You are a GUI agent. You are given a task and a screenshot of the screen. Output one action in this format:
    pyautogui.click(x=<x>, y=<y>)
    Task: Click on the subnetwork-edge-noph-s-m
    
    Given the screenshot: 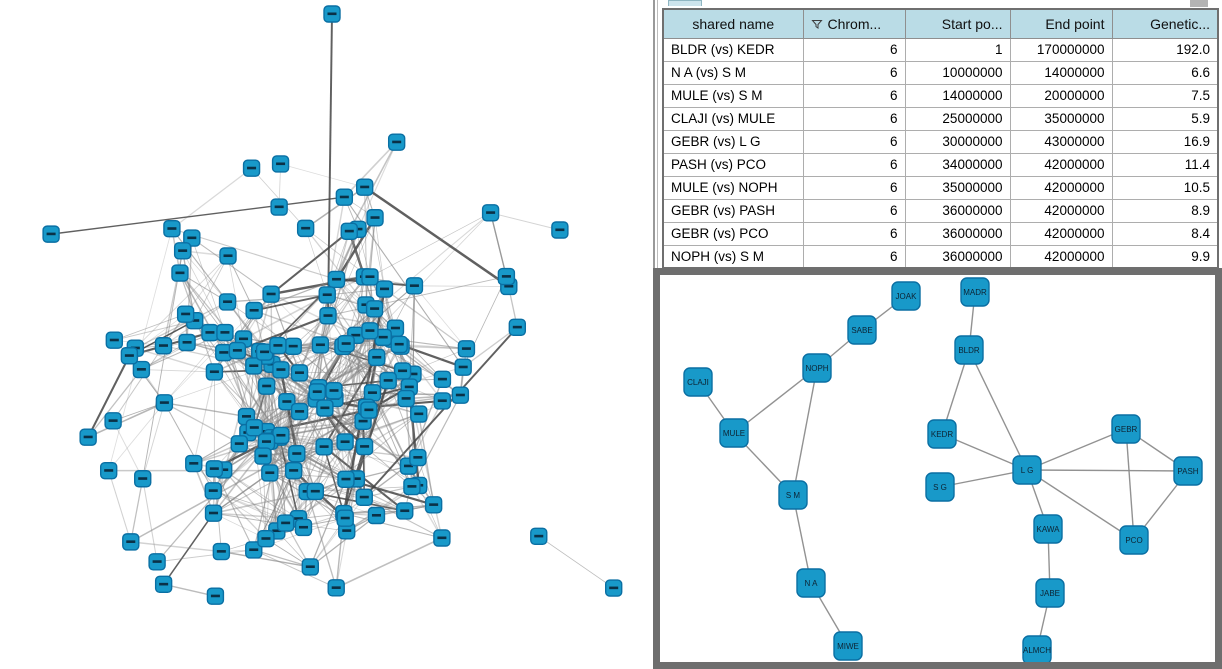 What is the action you would take?
    pyautogui.click(x=805, y=431)
    